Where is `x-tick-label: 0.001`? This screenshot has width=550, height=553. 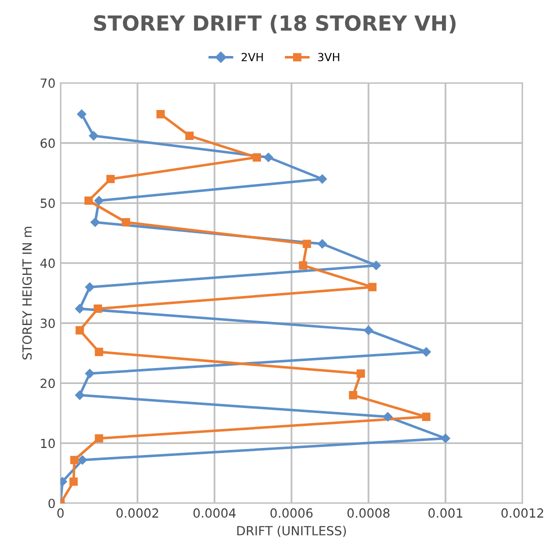 x-tick-label: 0.001 is located at coordinates (445, 513).